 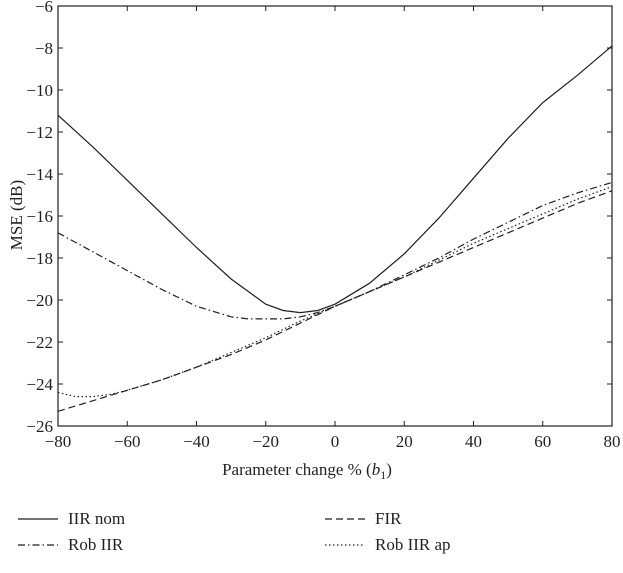 I want to click on y-tick-label: −14, so click(x=39, y=174).